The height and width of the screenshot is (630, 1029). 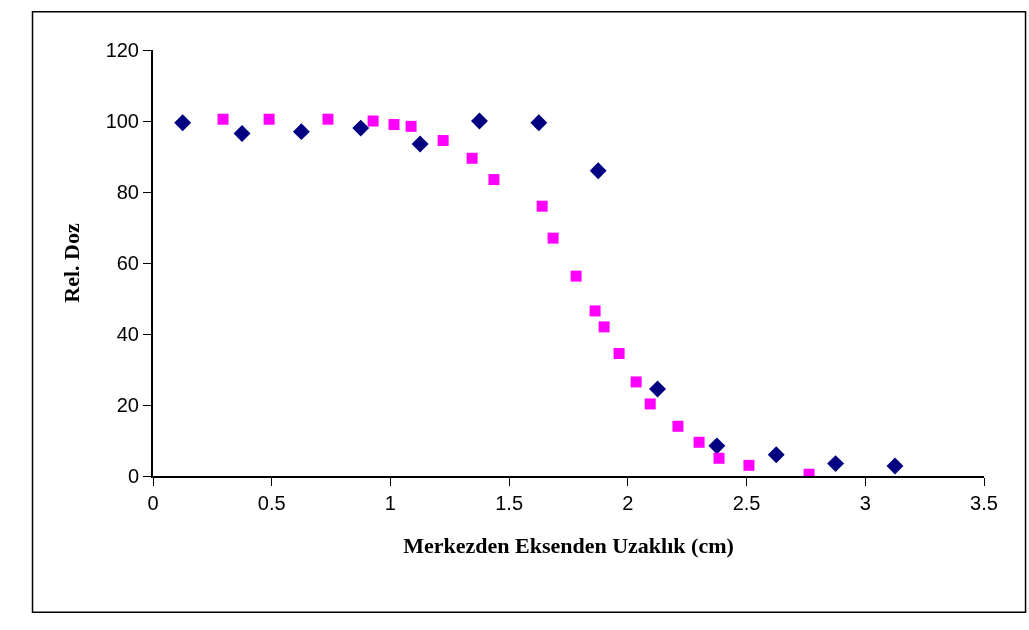 I want to click on y-axis-title: Rel. Doz, so click(x=71, y=263).